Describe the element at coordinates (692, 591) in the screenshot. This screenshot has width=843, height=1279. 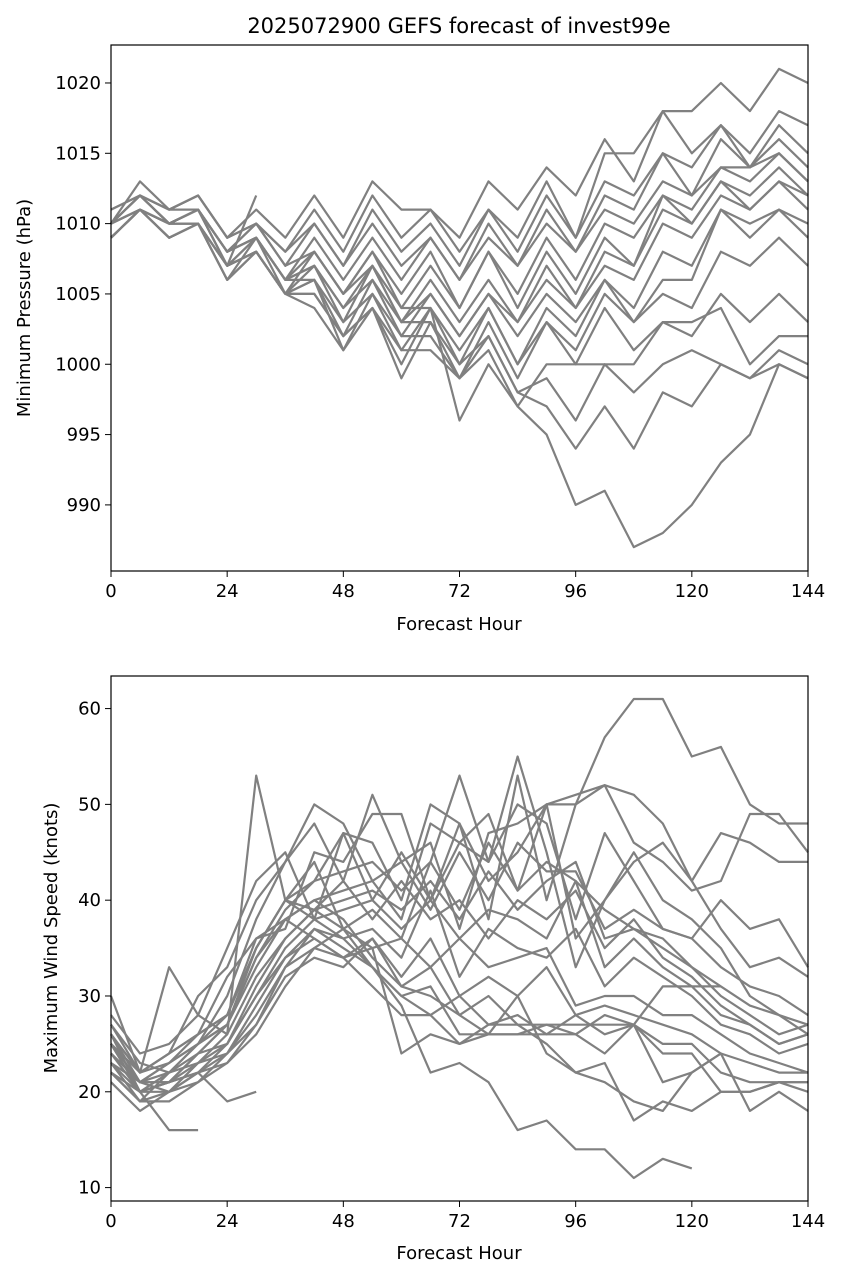
I see `pressure-x-tick-label: 120` at that location.